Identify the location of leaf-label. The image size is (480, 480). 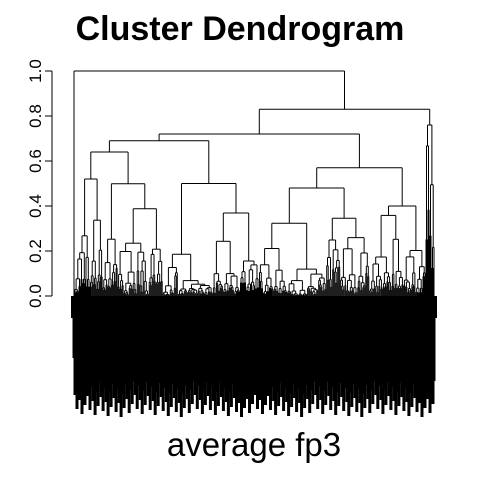
(434, 349).